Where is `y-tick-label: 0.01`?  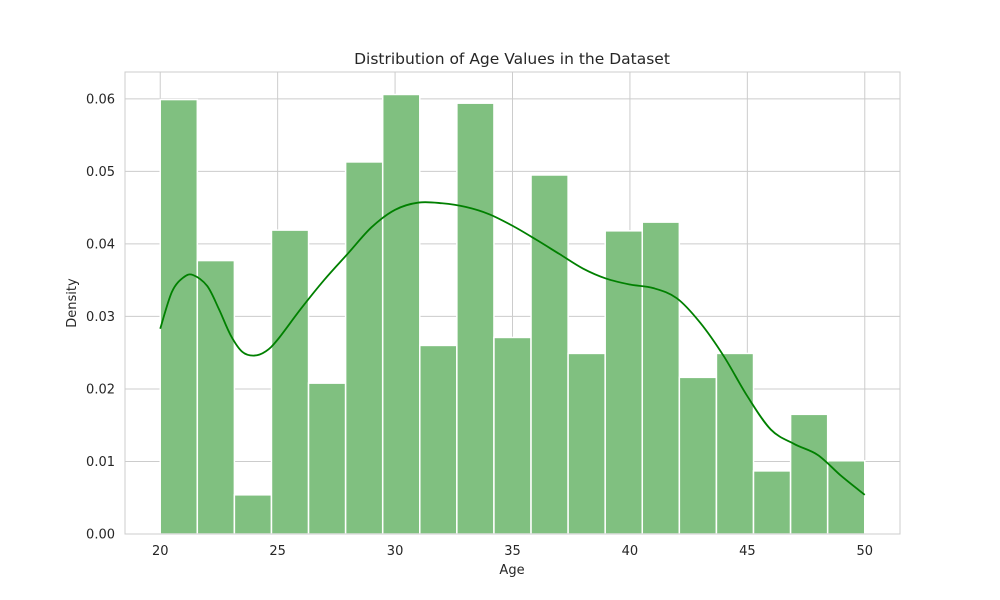
y-tick-label: 0.01 is located at coordinates (100, 462).